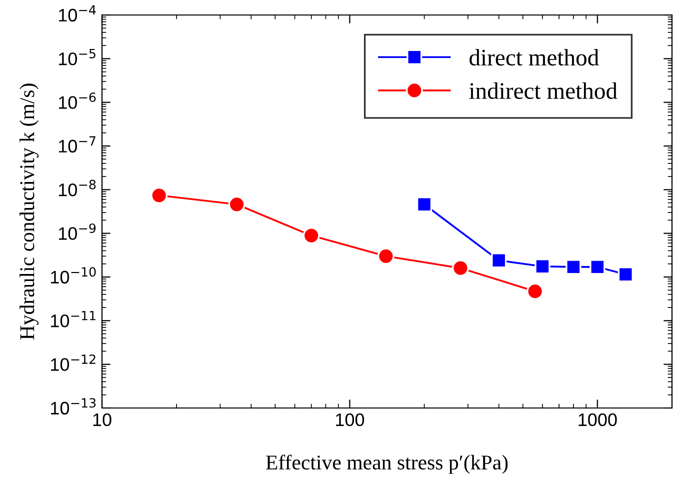 This screenshot has height=485, width=675. What do you see at coordinates (73, 275) in the screenshot?
I see `y-tick-label: 10$^{−10}$` at bounding box center [73, 275].